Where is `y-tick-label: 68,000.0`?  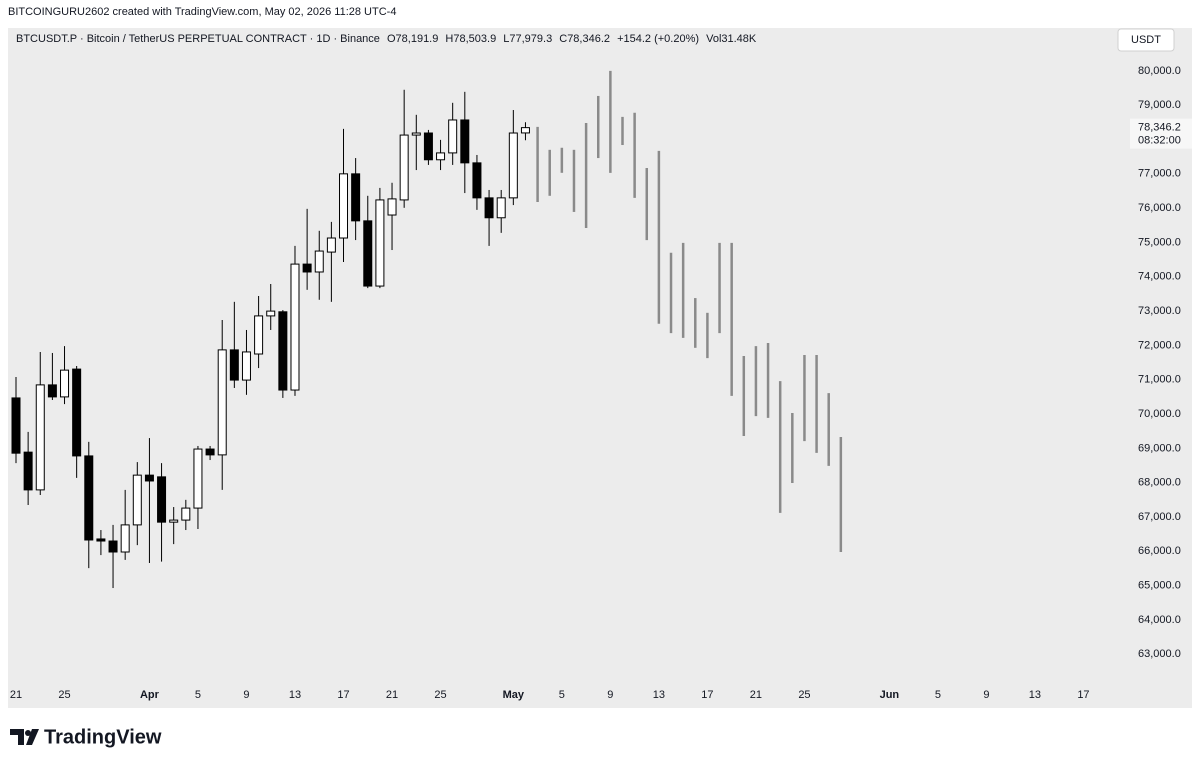 y-tick-label: 68,000.0 is located at coordinates (1159, 483).